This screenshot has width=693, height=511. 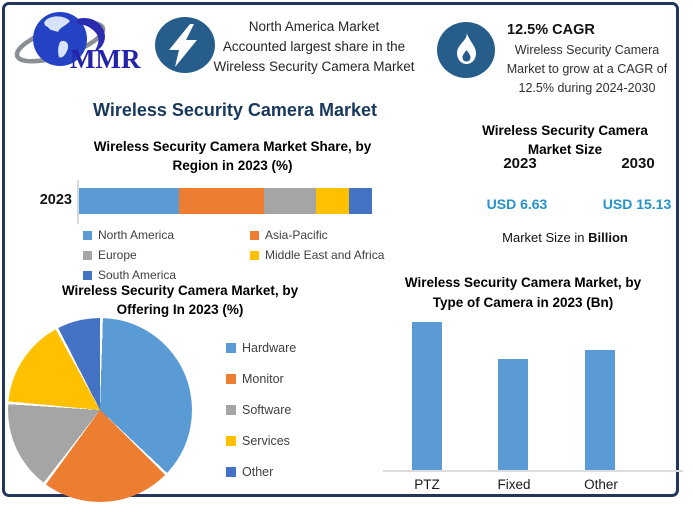 I want to click on flame-icon, so click(x=466, y=50).